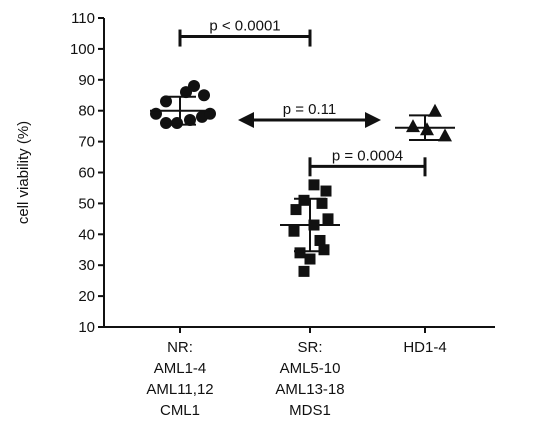 The width and height of the screenshot is (550, 434). What do you see at coordinates (86, 111) in the screenshot?
I see `y-tick-label: 80` at bounding box center [86, 111].